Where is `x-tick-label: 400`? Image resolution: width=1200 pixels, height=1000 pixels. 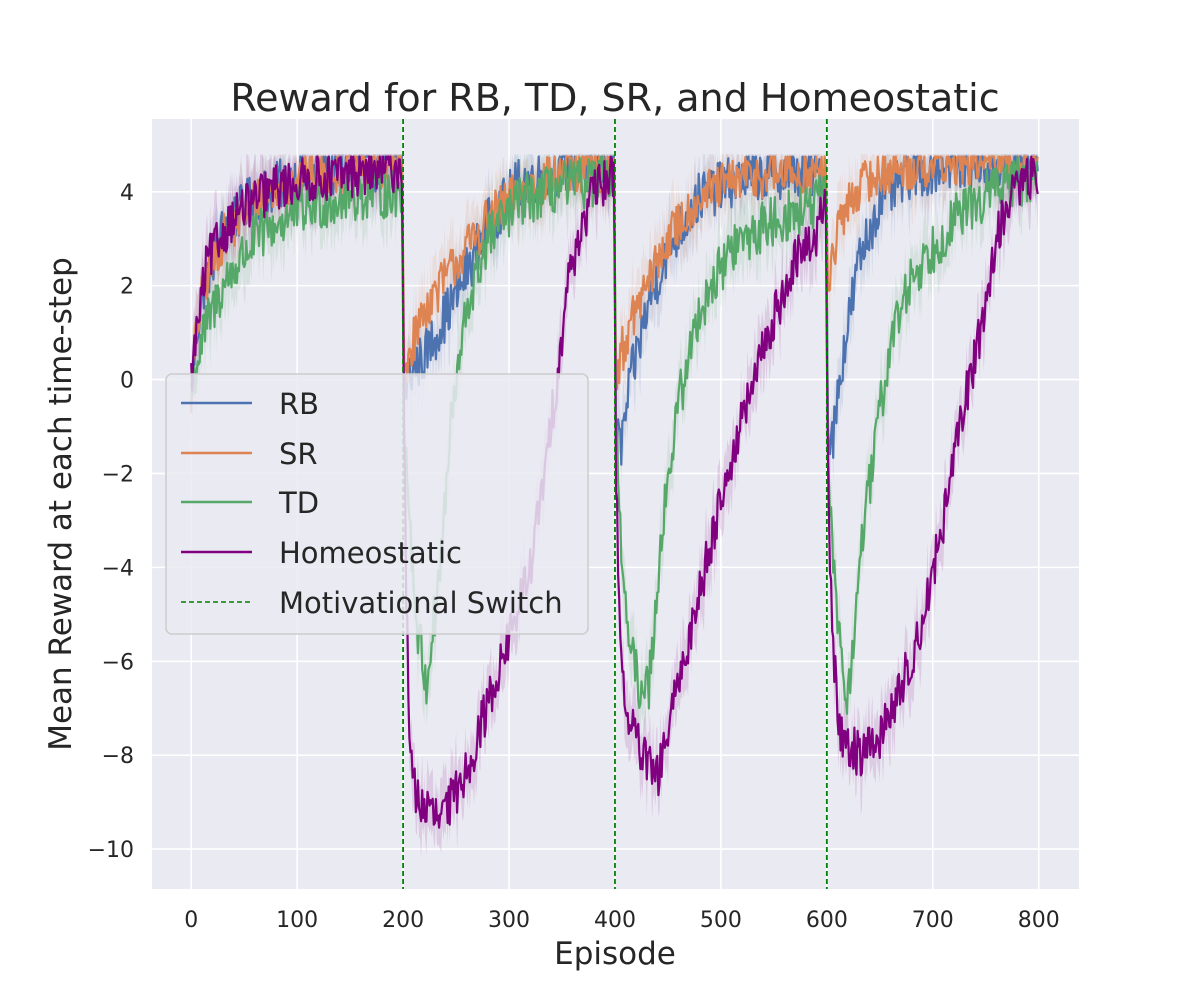
x-tick-label: 400 is located at coordinates (615, 920).